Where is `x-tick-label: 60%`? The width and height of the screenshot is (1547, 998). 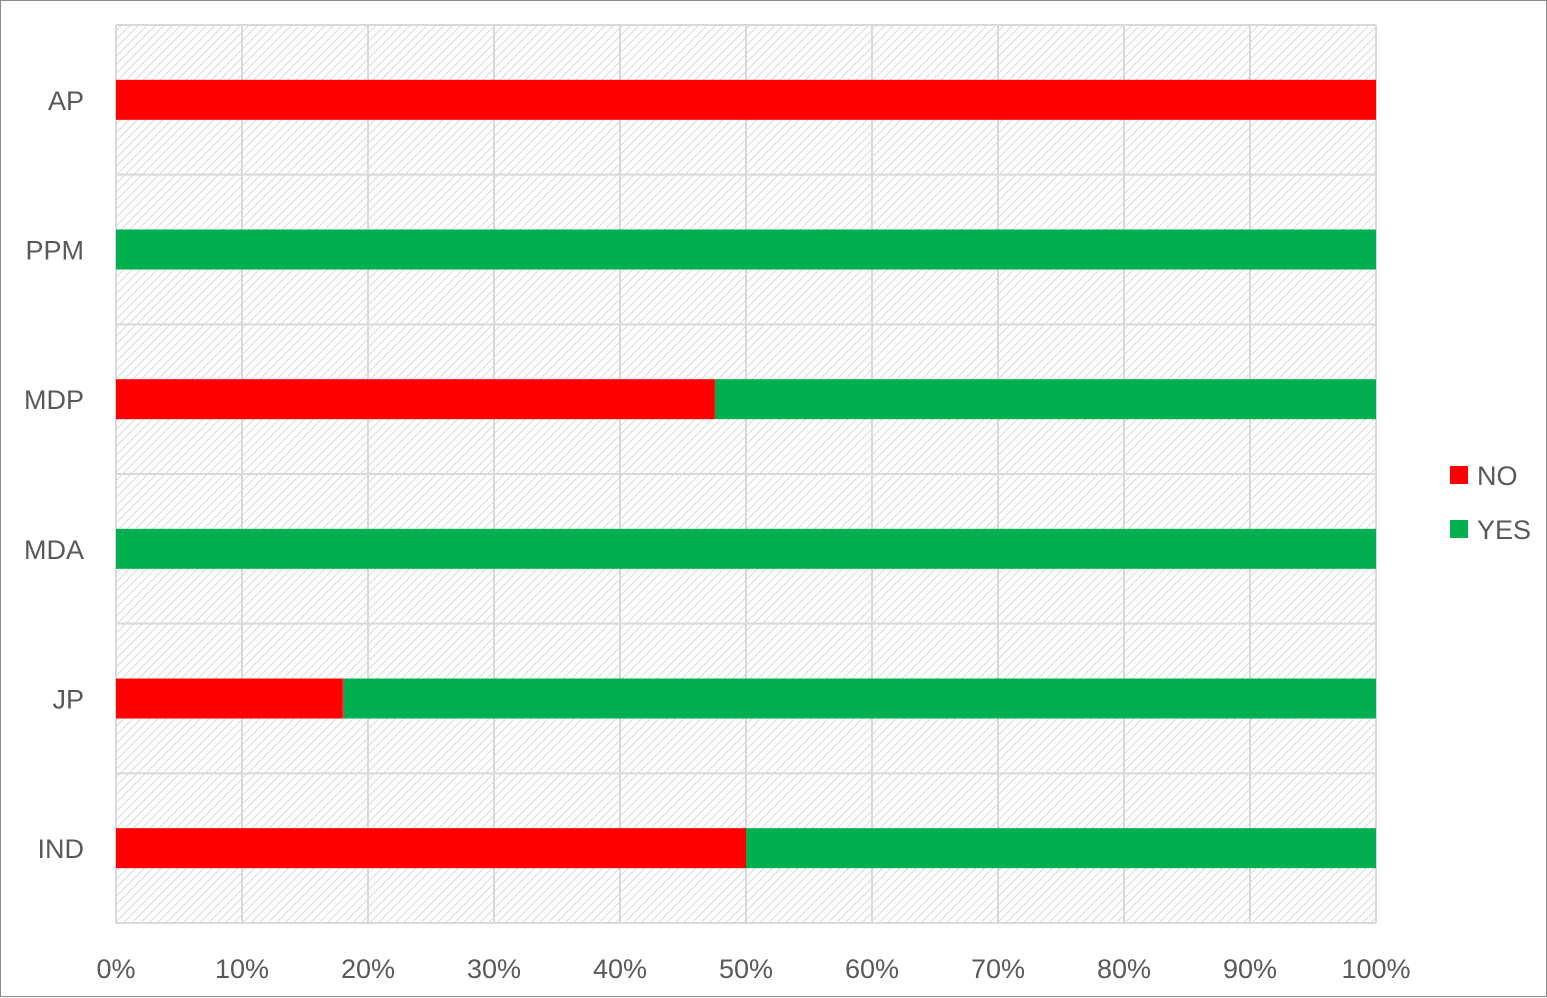
x-tick-label: 60% is located at coordinates (872, 969).